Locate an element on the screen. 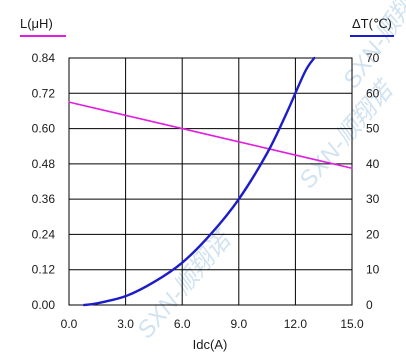  right-tick-label: 20 is located at coordinates (373, 234).